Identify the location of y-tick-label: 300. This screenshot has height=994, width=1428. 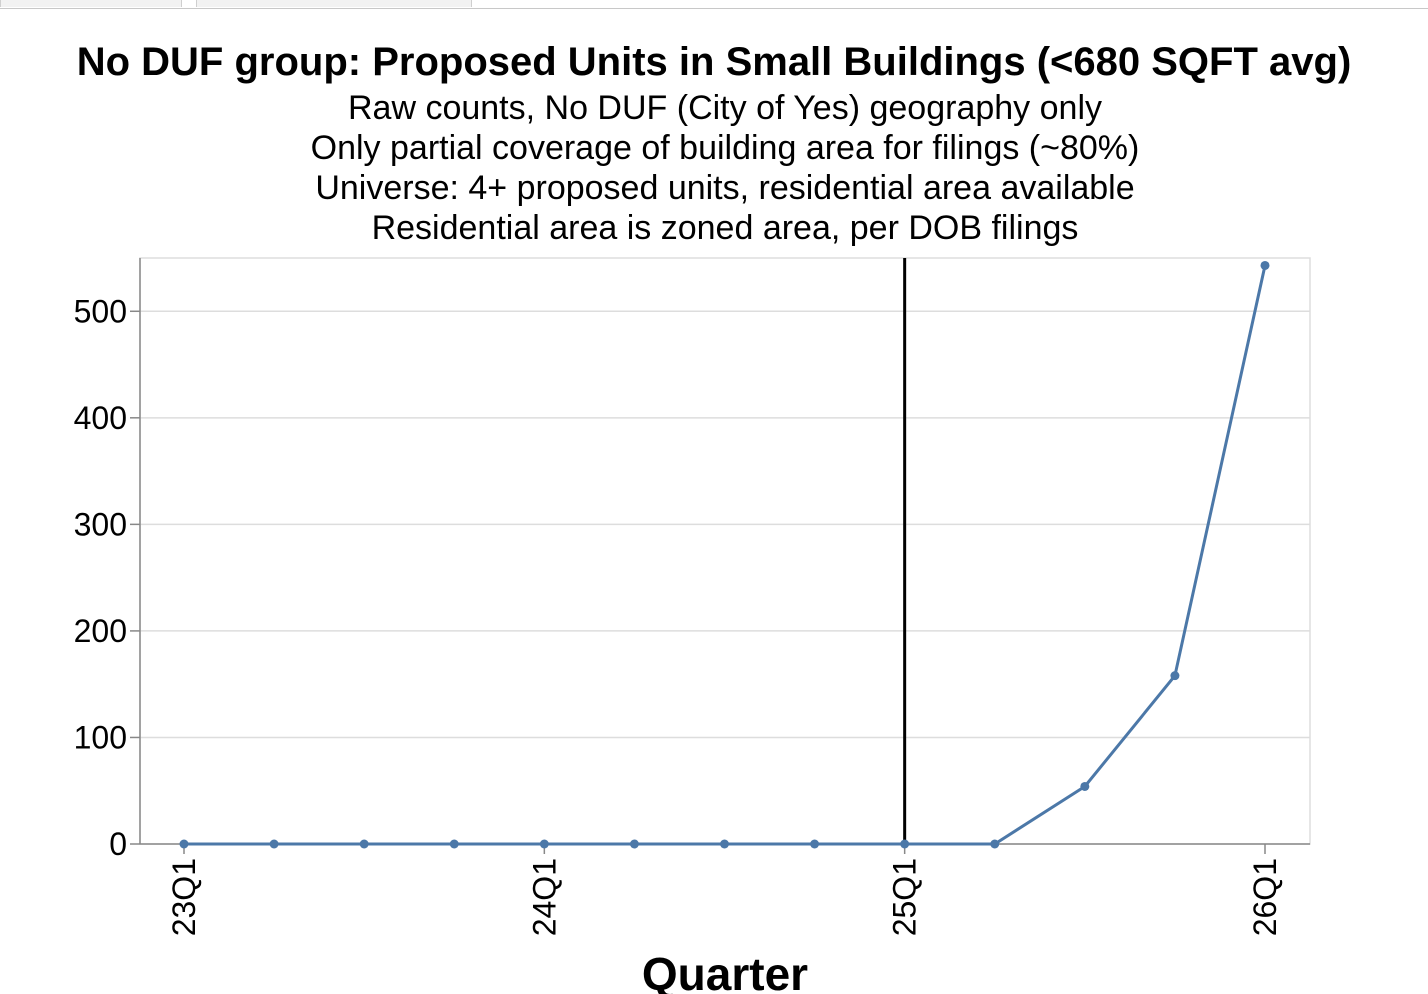
(100, 524).